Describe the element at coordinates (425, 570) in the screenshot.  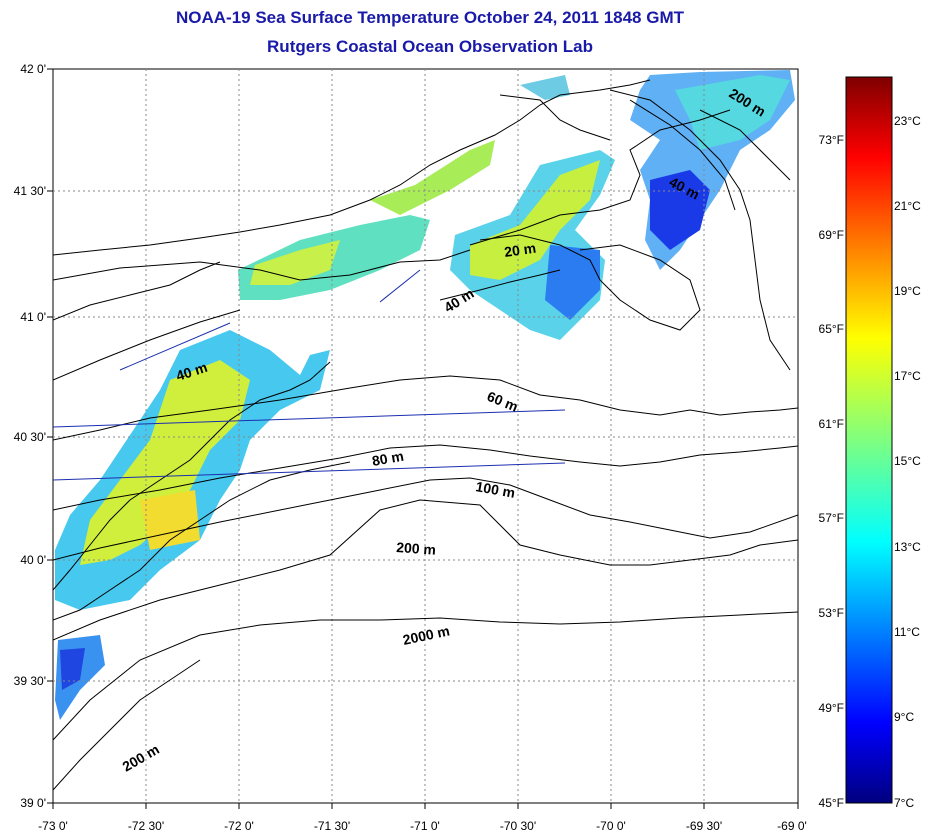
I see `contour-200m` at that location.